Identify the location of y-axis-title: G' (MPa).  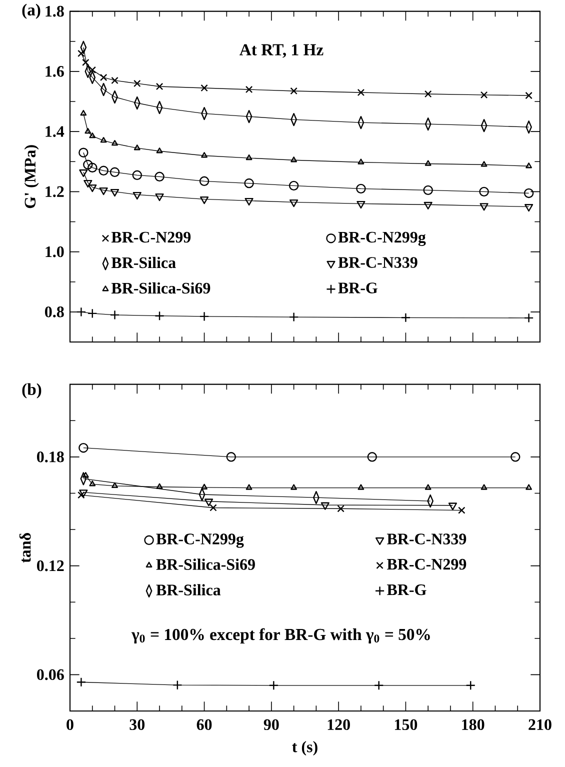
(31, 176).